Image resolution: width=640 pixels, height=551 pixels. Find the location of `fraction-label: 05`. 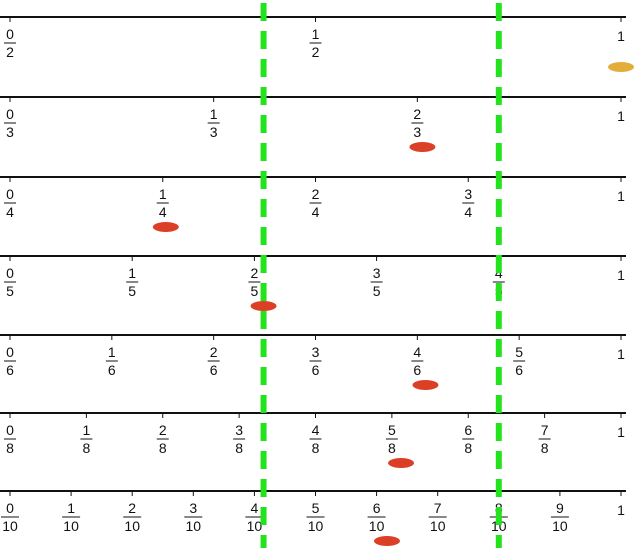

fraction-label: 05 is located at coordinates (10, 282).